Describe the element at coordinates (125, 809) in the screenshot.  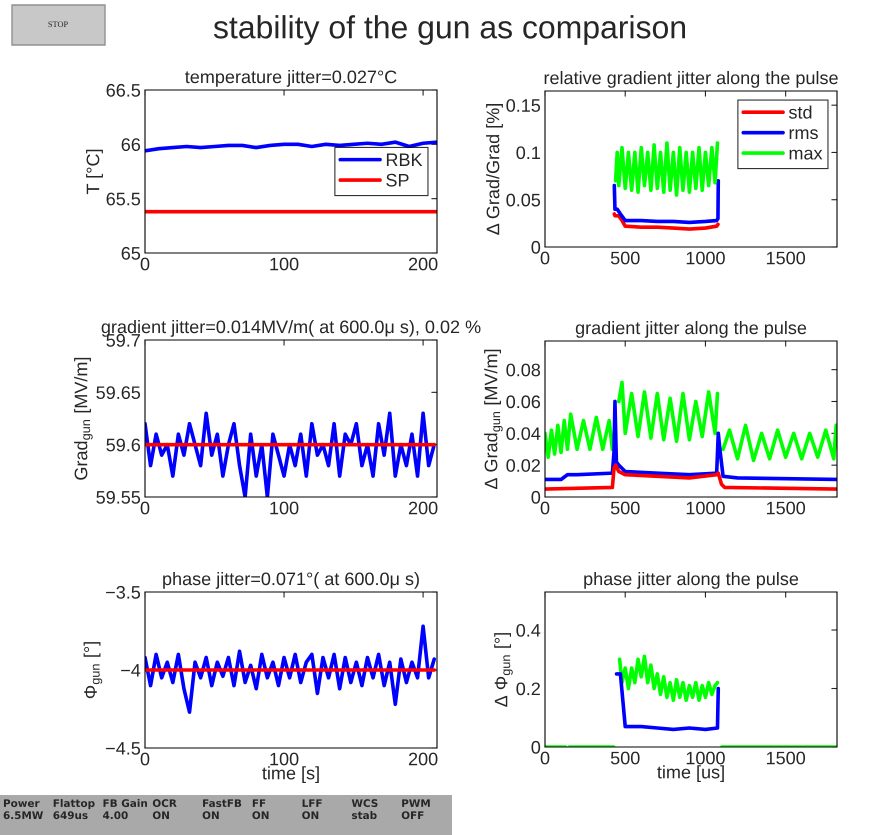
I see `text: FB Gain 4.00` at that location.